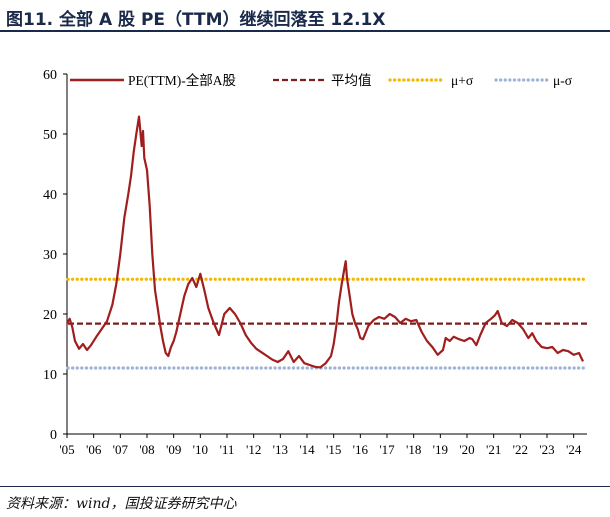 The image size is (610, 517). Describe the element at coordinates (94, 449) in the screenshot. I see `x-tick-label: '06` at that location.